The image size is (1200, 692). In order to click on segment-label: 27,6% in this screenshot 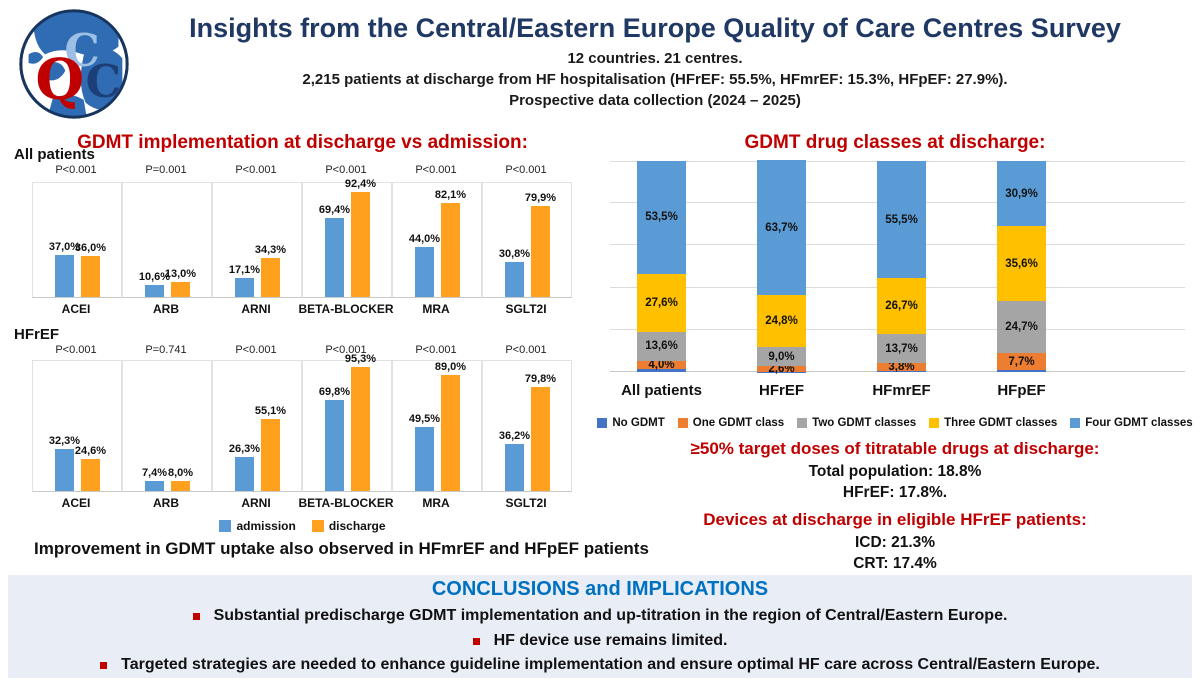, I will do `click(661, 303)`.